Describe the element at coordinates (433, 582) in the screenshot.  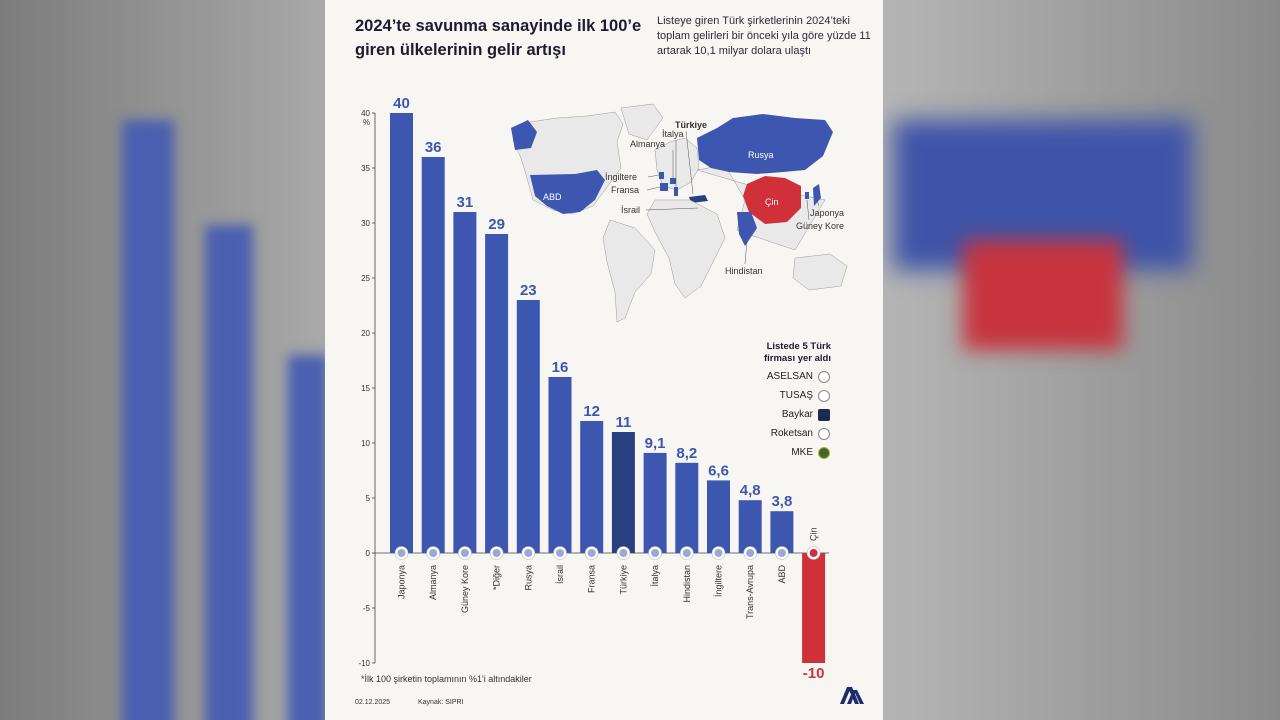
I see `category-label: Almanya` at that location.